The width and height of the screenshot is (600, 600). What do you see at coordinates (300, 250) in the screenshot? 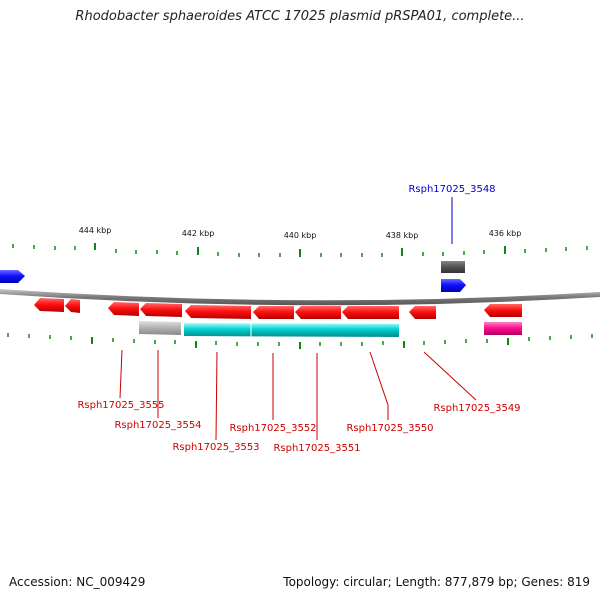
I see `outer-tick-ring` at bounding box center [300, 250].